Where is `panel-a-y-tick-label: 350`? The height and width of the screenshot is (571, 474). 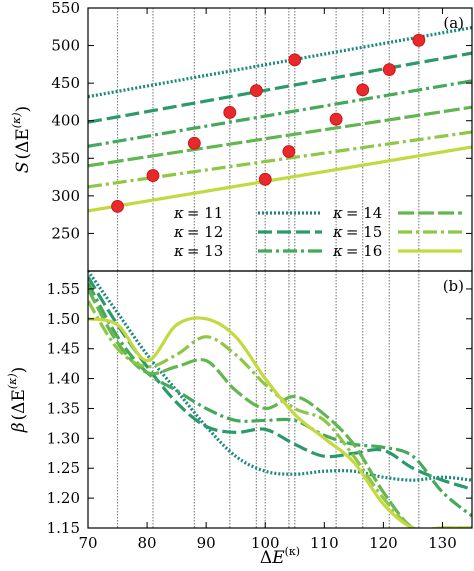
panel-a-y-tick-label: 350 is located at coordinates (65, 158).